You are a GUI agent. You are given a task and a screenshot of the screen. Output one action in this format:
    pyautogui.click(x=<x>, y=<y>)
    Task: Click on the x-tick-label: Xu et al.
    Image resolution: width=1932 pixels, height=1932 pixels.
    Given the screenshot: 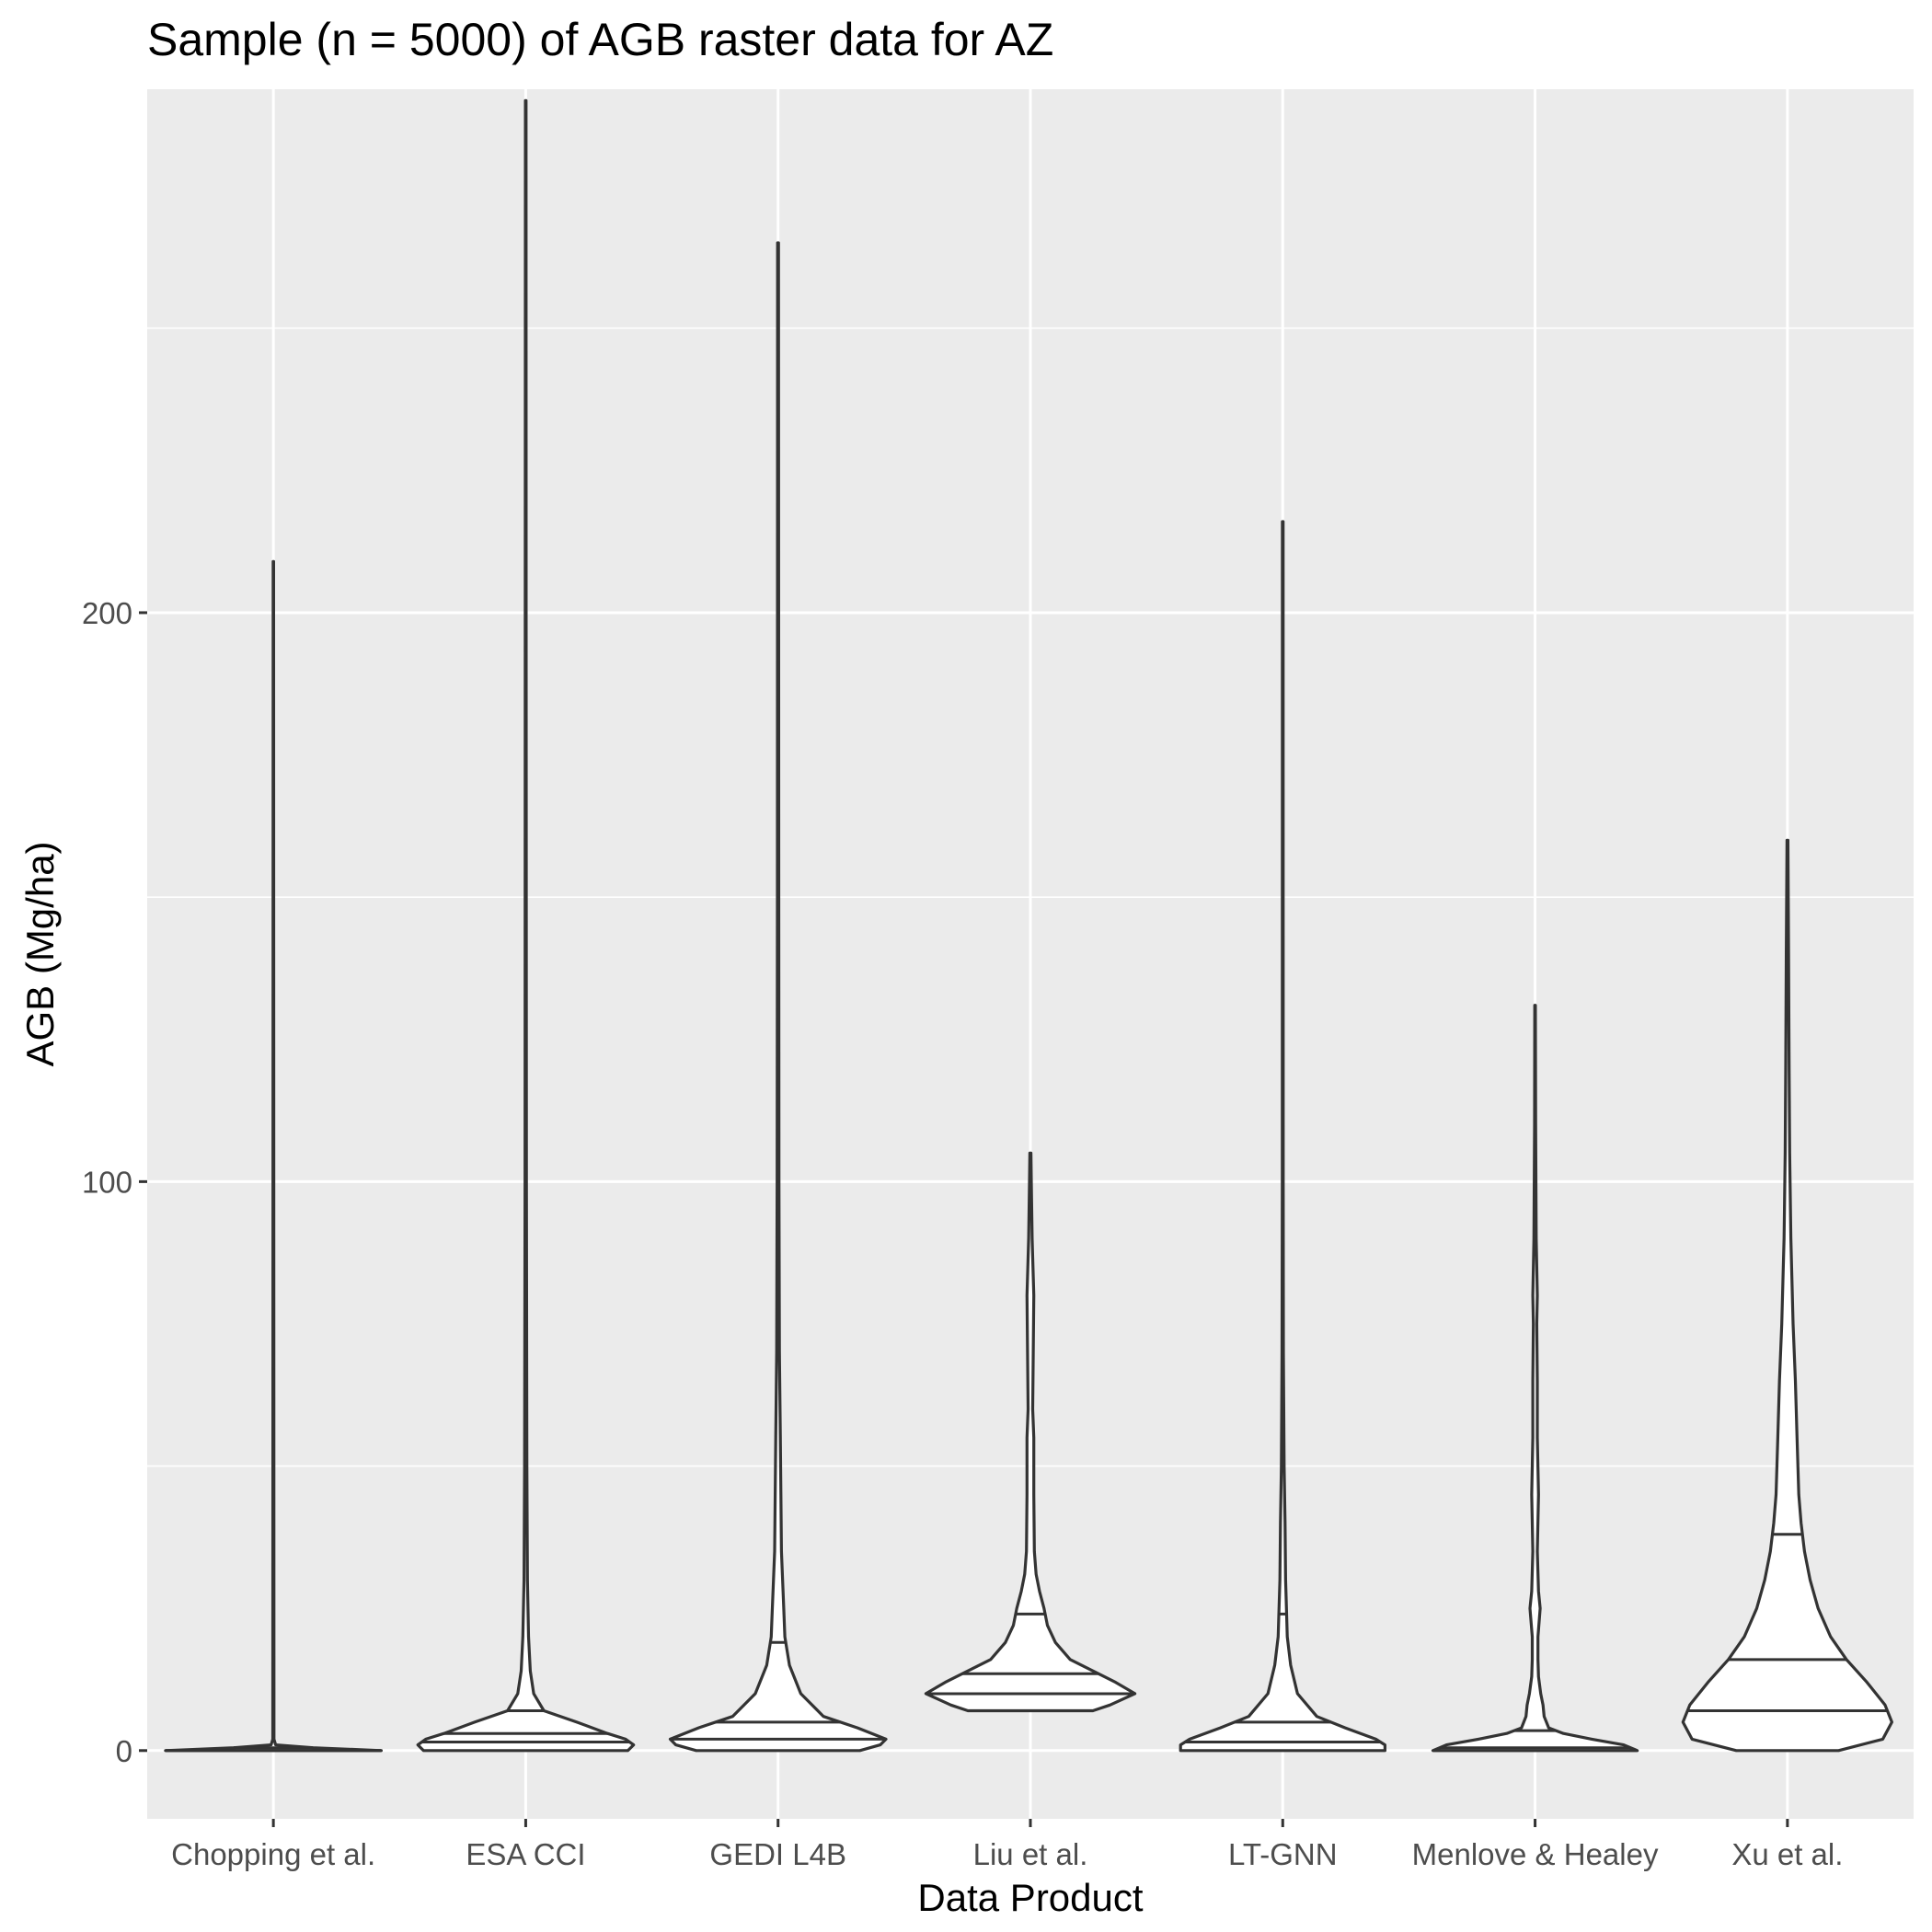 What is the action you would take?
    pyautogui.click(x=1787, y=1854)
    